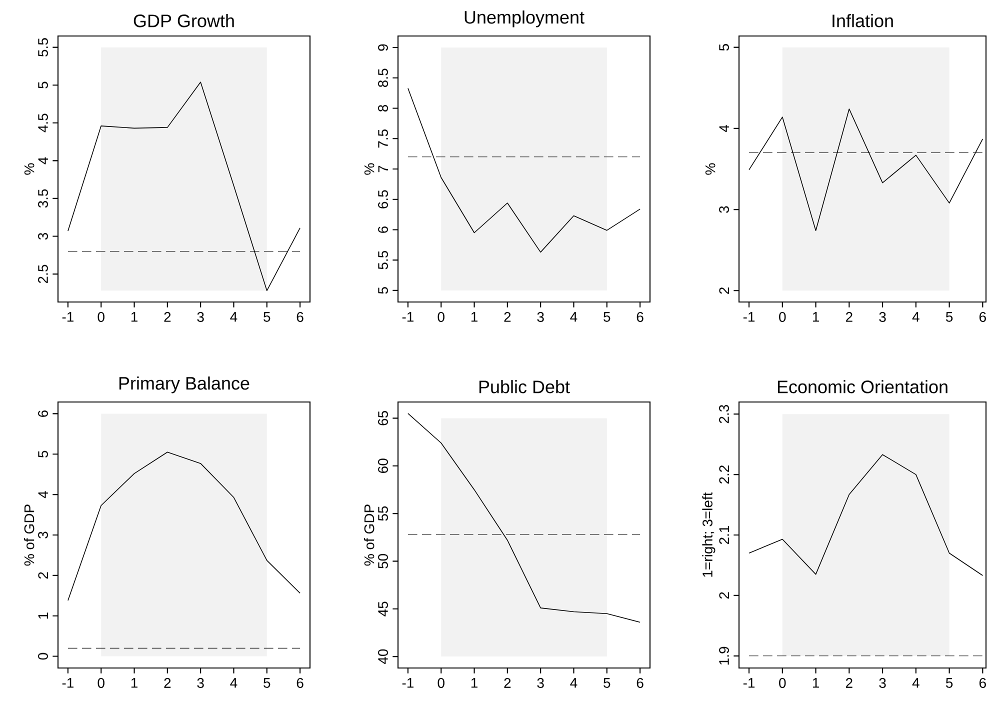 This screenshot has width=987, height=702. What do you see at coordinates (724, 655) in the screenshot?
I see `y-tick-label: 1.9` at bounding box center [724, 655].